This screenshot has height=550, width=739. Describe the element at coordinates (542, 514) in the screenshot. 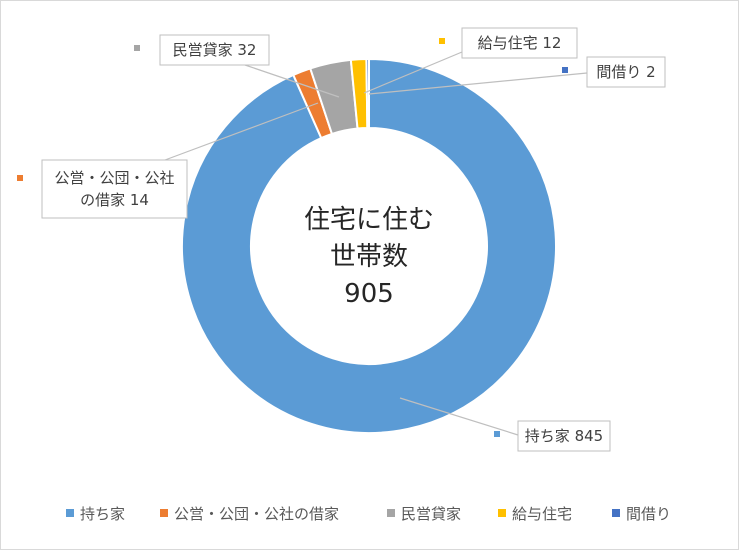

I see `legend-label-employer-housing: 給与住宅` at that location.